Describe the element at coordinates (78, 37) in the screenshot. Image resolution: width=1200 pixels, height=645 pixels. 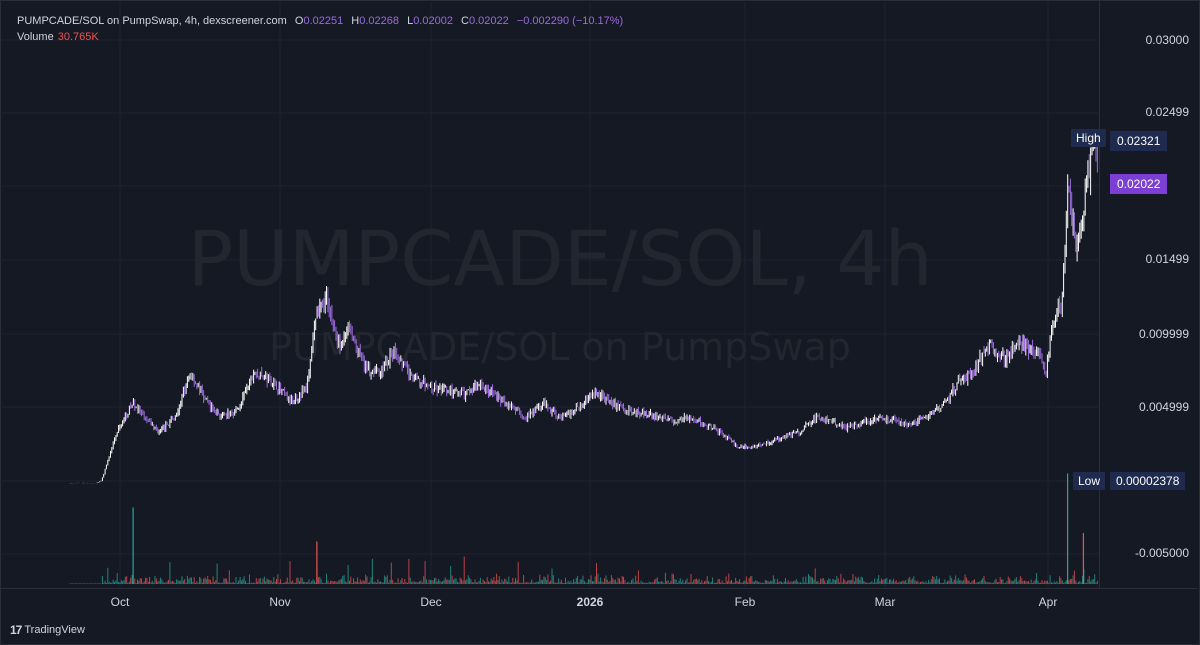
I see `volume-value: 30.765K` at that location.